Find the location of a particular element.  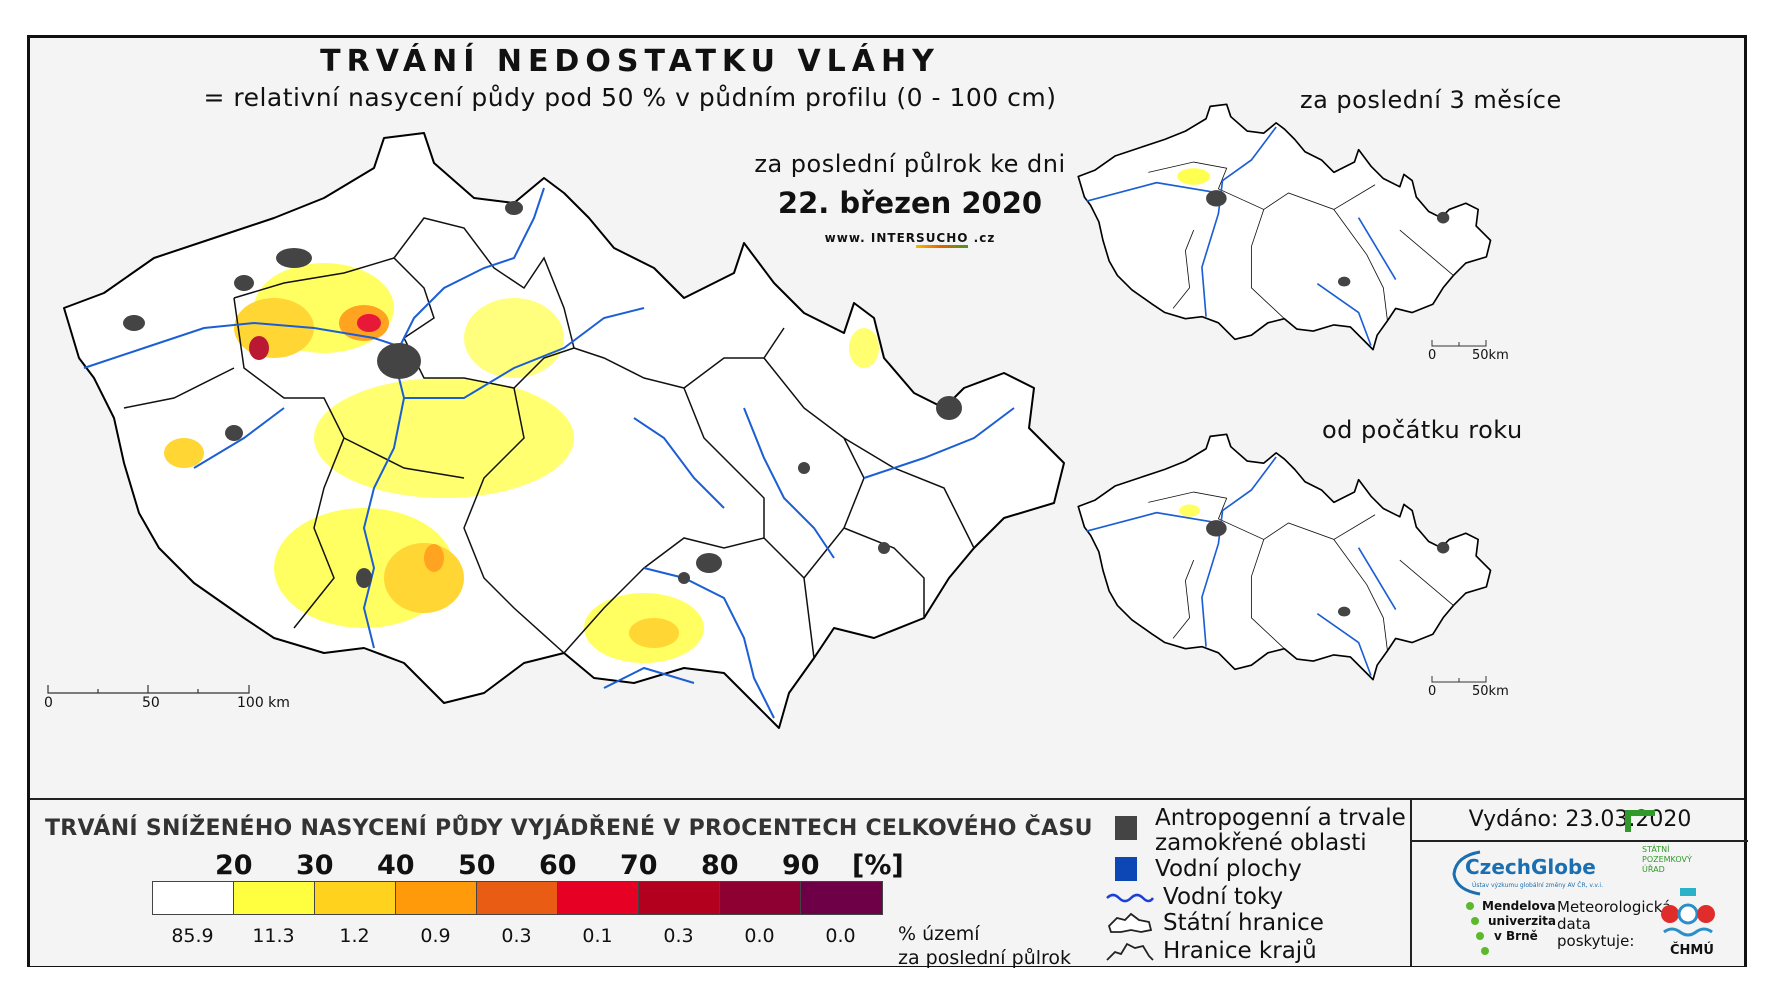

legend-tick-90: 90 is located at coordinates (801, 865).